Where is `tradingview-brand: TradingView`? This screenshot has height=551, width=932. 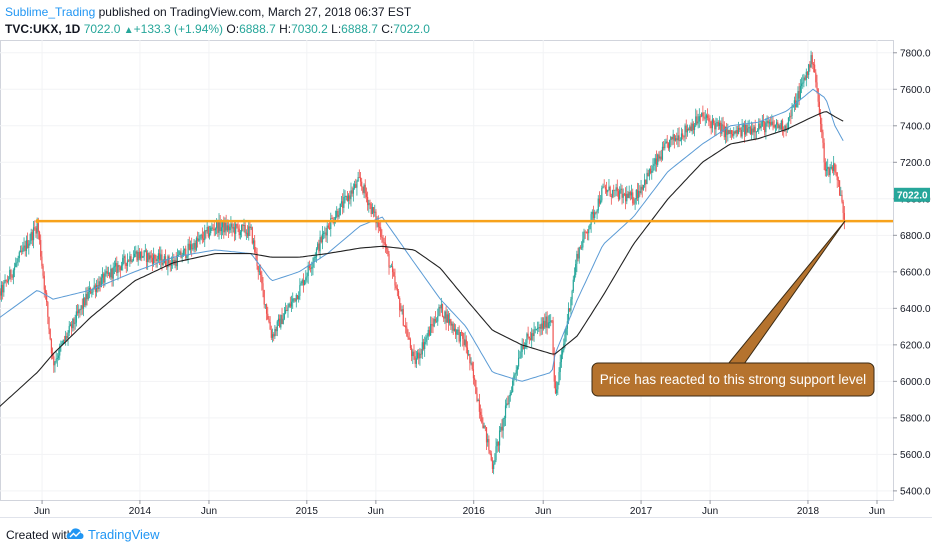 tradingview-brand: TradingView is located at coordinates (124, 534).